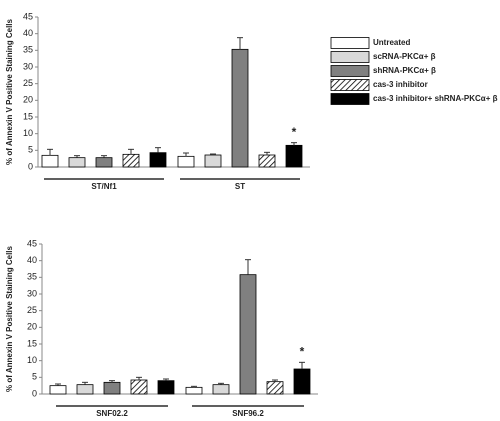  Describe the element at coordinates (435, 98) in the screenshot. I see `legend-label: cas-3 inhibitor+ shRNA-PKCα+ β` at that location.